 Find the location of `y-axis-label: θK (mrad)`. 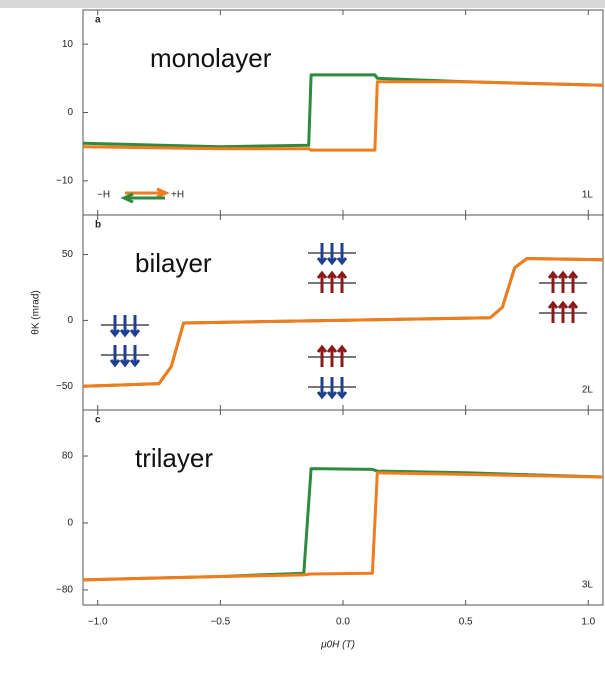

y-axis-label: θK (mrad) is located at coordinates (36, 312).